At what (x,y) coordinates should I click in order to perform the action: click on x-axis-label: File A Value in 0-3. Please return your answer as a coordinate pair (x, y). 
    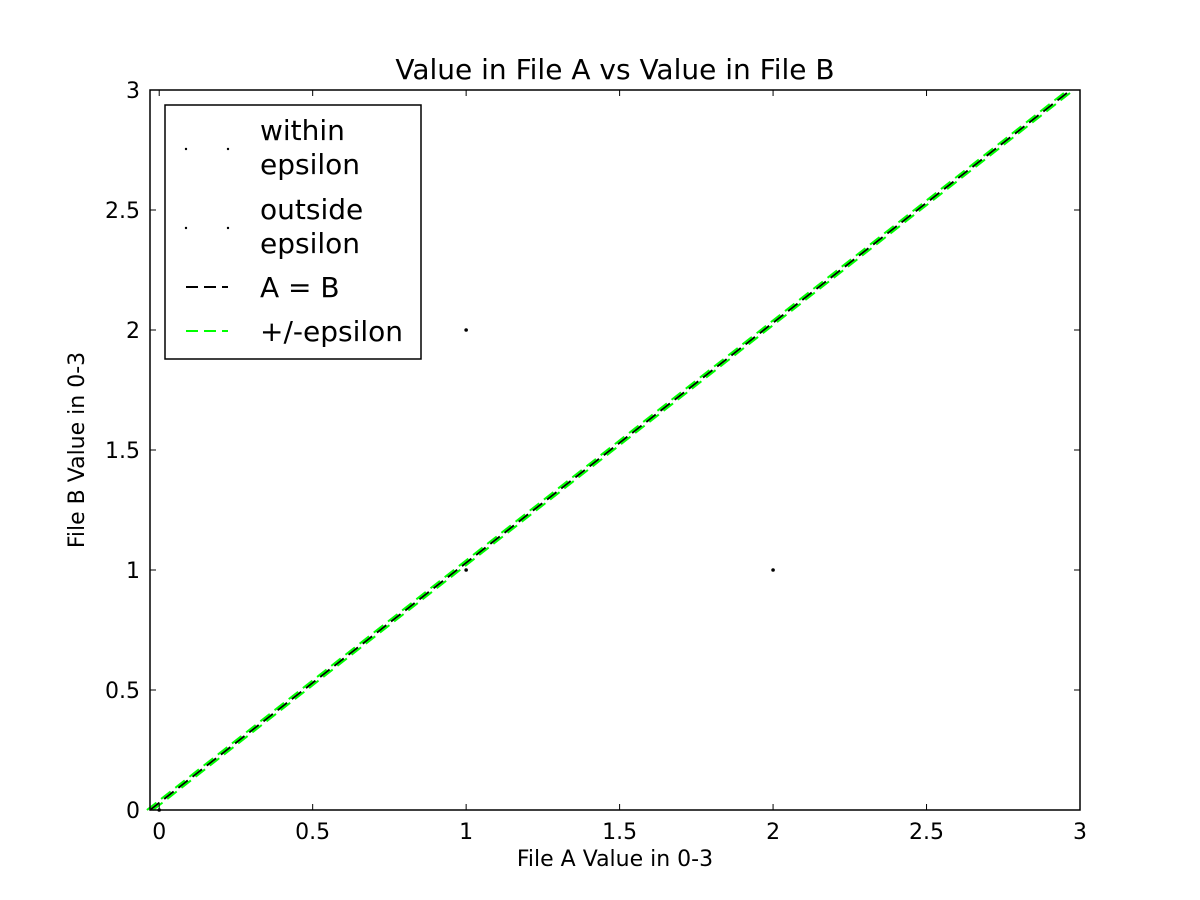
    Looking at the image, I should click on (615, 859).